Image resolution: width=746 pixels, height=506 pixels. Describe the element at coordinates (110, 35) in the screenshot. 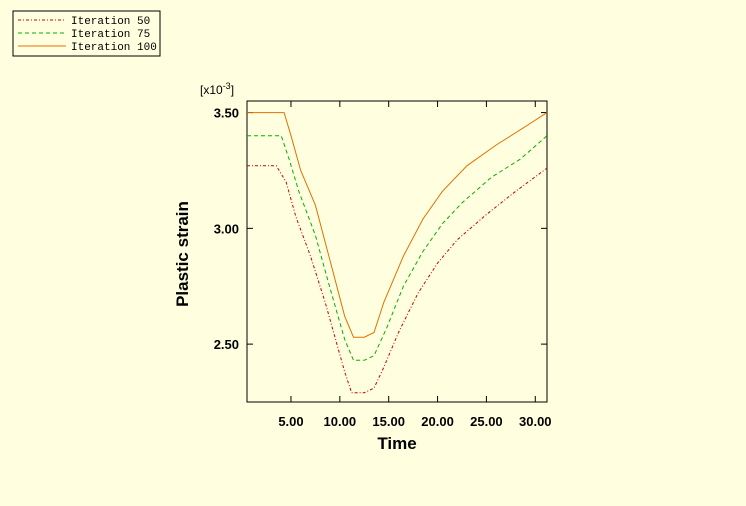

I see `legend-label-1: Iteration 75` at that location.